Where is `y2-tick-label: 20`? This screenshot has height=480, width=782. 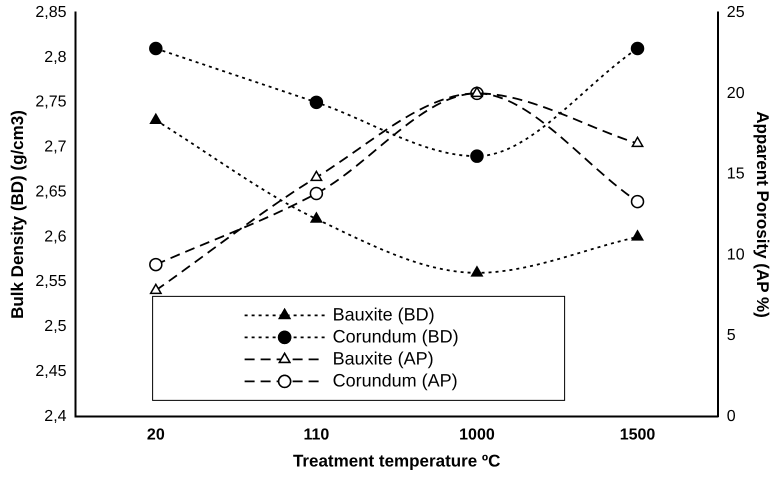 y2-tick-label: 20 is located at coordinates (735, 93).